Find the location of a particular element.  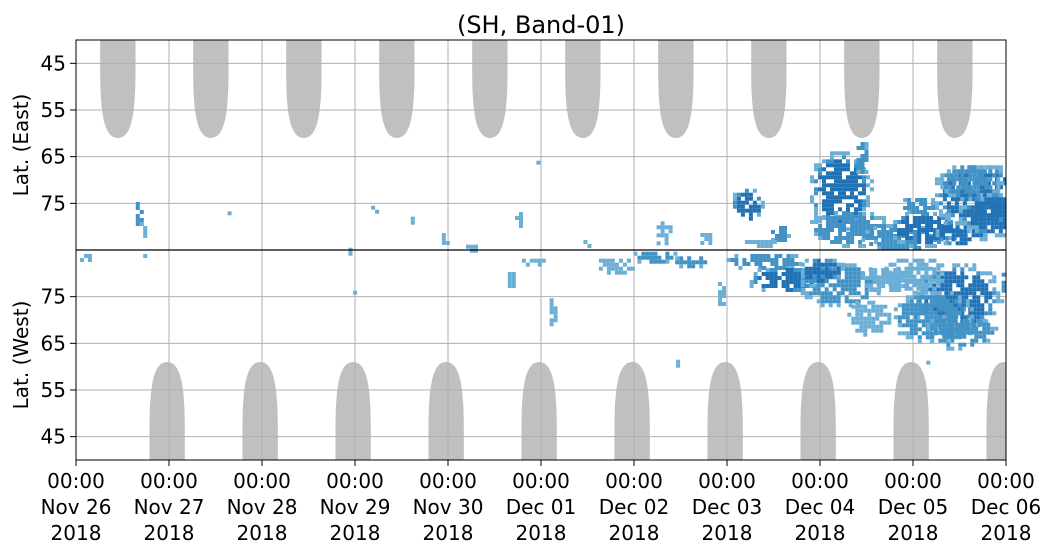

x-tick-time: 00:00 is located at coordinates (541, 481).